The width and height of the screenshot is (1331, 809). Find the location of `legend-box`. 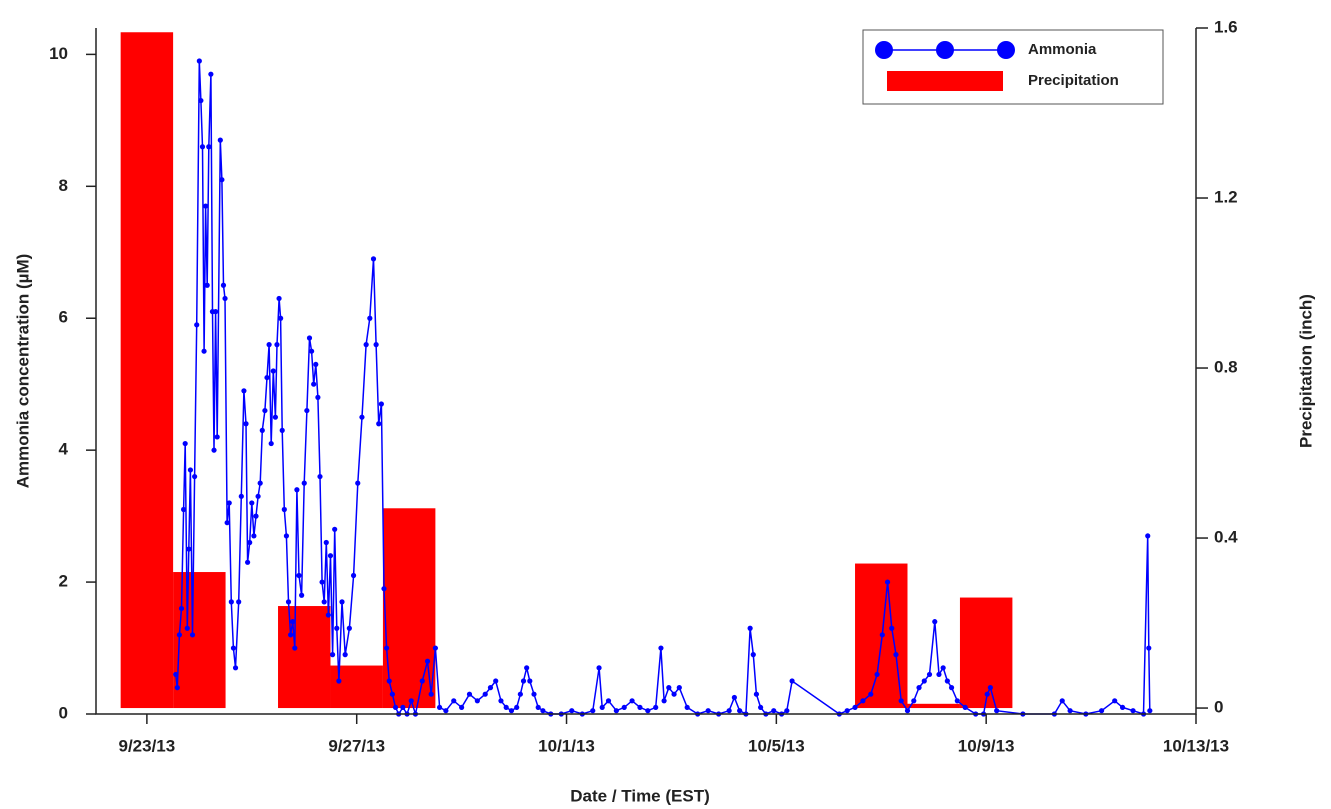

legend-box is located at coordinates (1013, 67).